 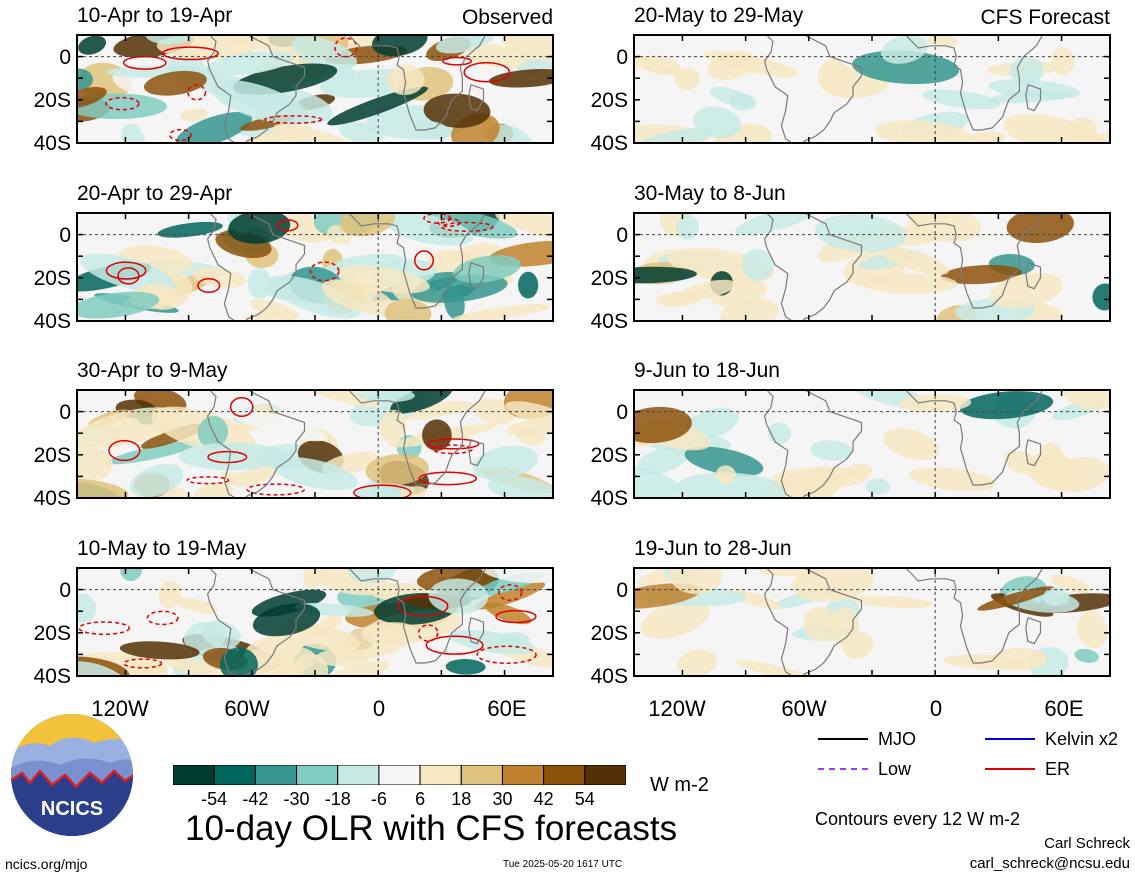 What do you see at coordinates (162, 548) in the screenshot?
I see `panel-title: 10-May to 19-May` at bounding box center [162, 548].